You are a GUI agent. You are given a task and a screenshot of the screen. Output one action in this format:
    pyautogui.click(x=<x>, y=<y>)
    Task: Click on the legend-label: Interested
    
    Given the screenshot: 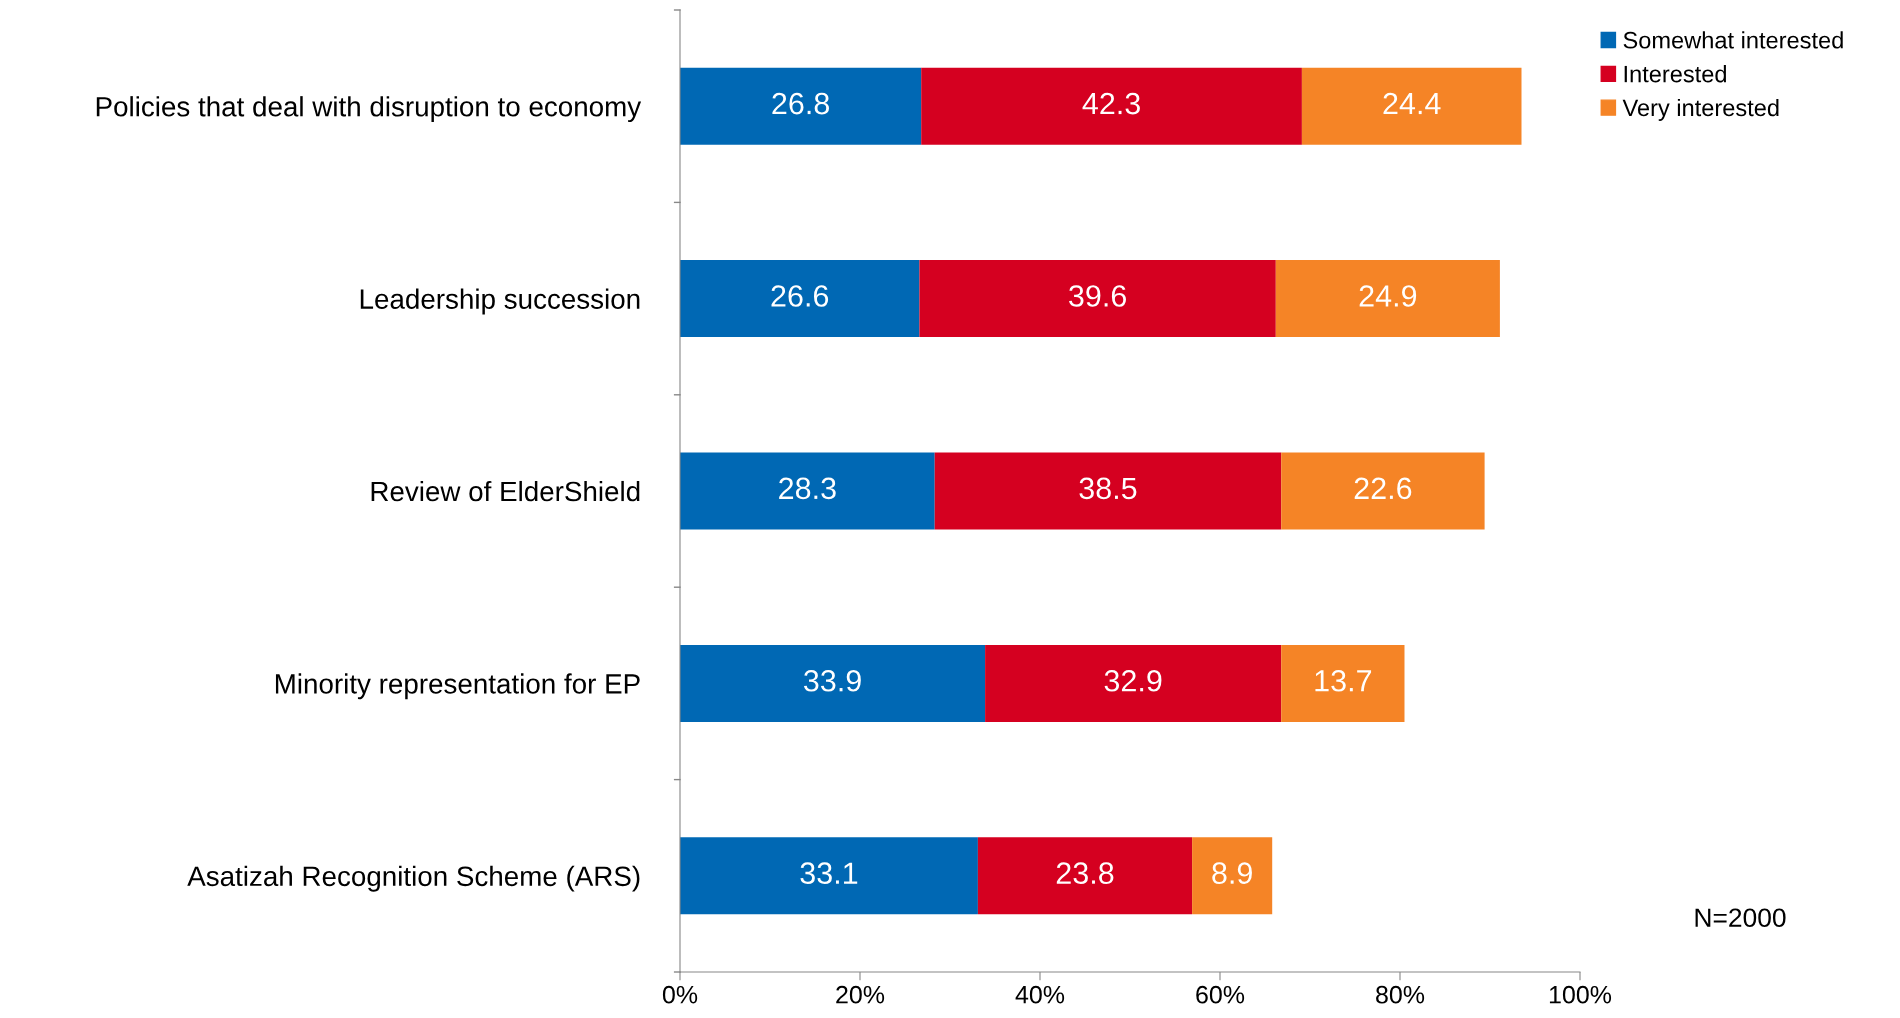 What is the action you would take?
    pyautogui.click(x=1675, y=74)
    